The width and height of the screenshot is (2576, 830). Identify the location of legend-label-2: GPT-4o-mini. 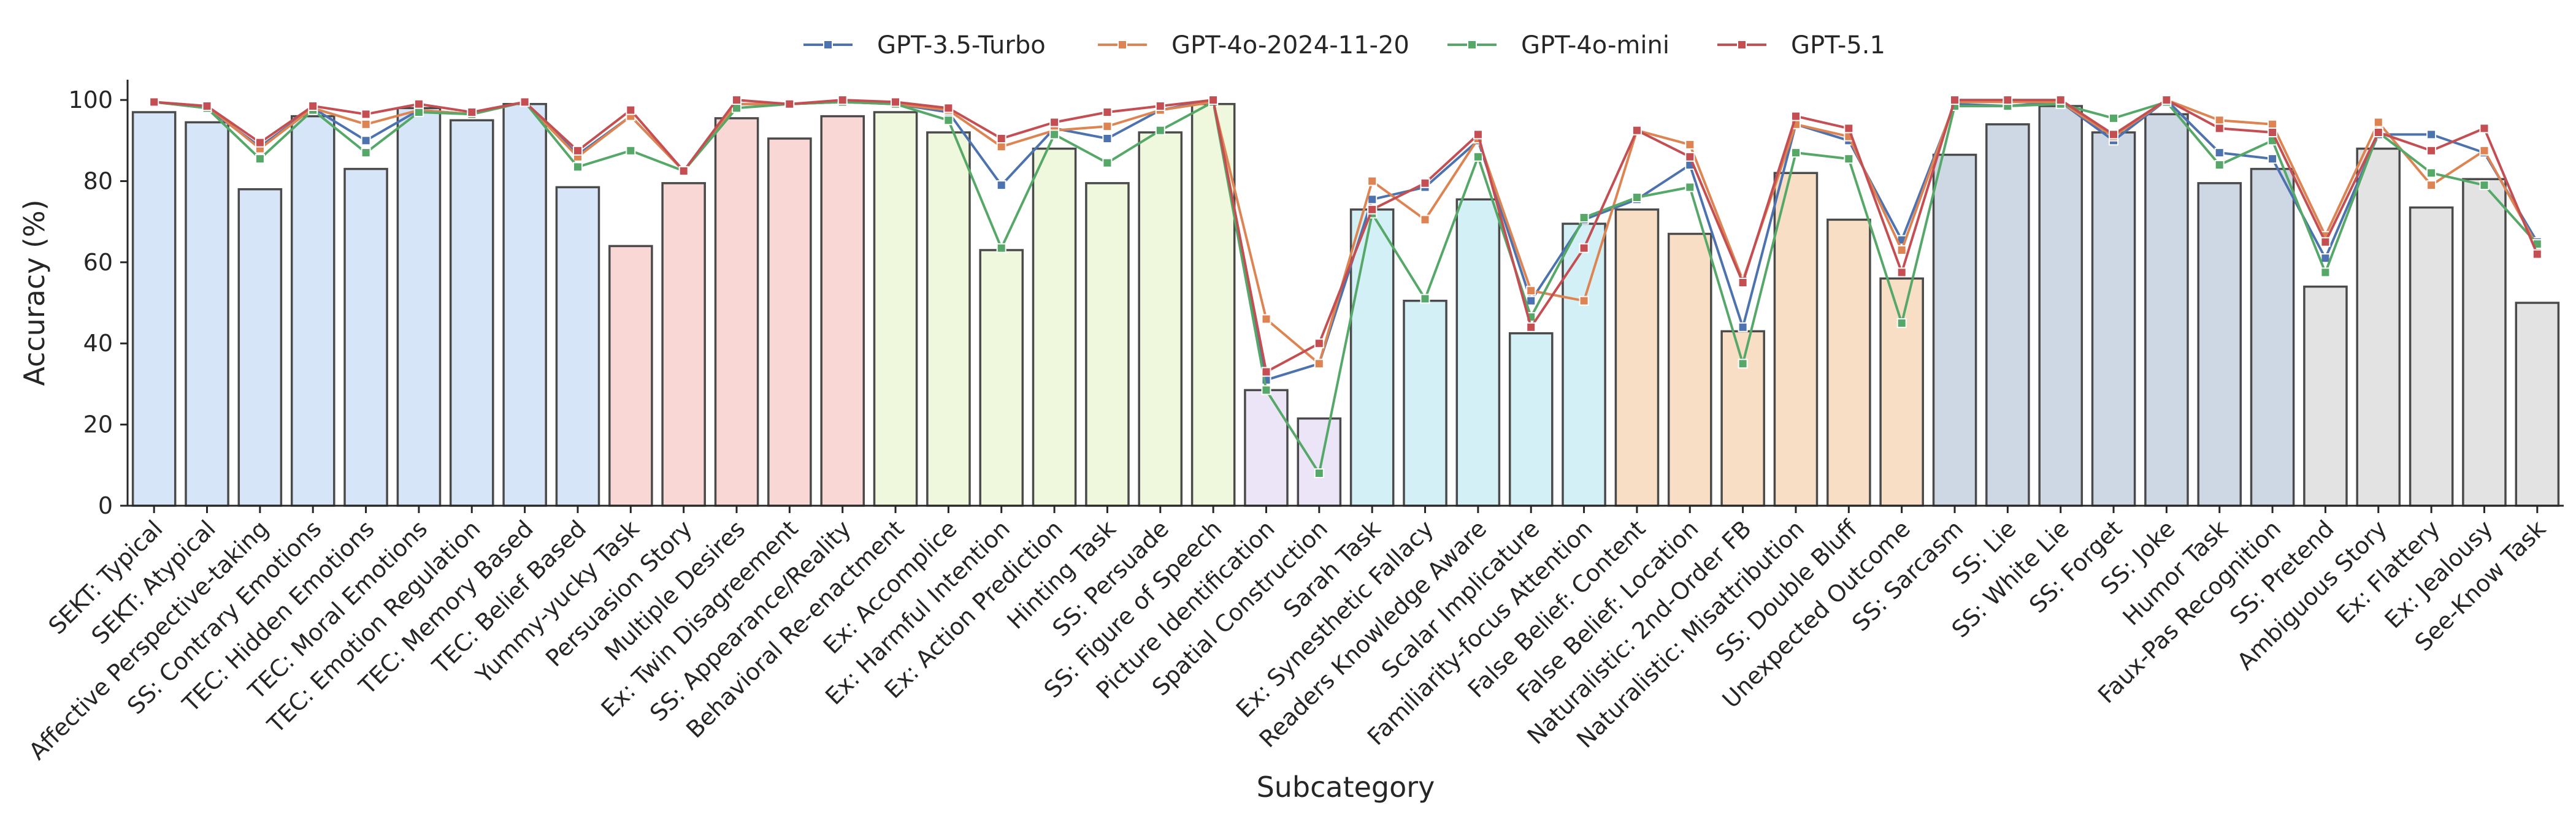
(1595, 45).